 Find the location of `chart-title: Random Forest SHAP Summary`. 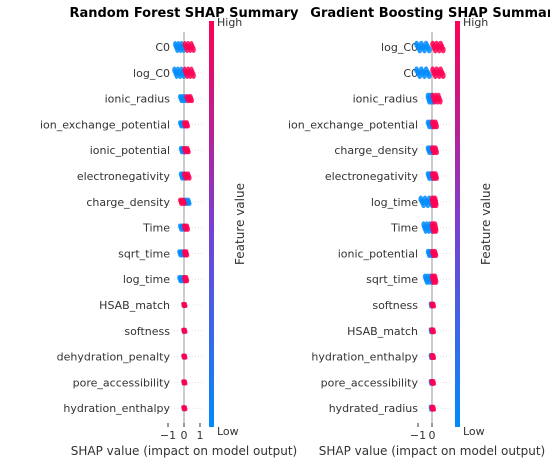

chart-title: Random Forest SHAP Summary is located at coordinates (184, 13).